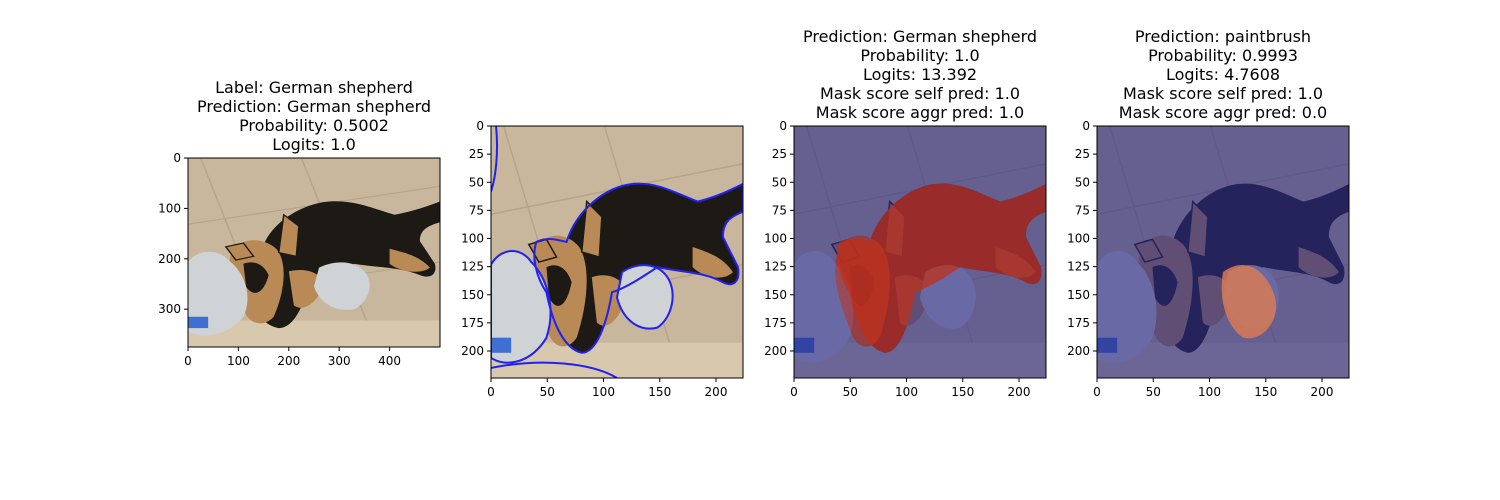 This screenshot has width=1500, height=500. What do you see at coordinates (1223, 36) in the screenshot?
I see `panel-title-line: Prediction: paintbrush` at bounding box center [1223, 36].